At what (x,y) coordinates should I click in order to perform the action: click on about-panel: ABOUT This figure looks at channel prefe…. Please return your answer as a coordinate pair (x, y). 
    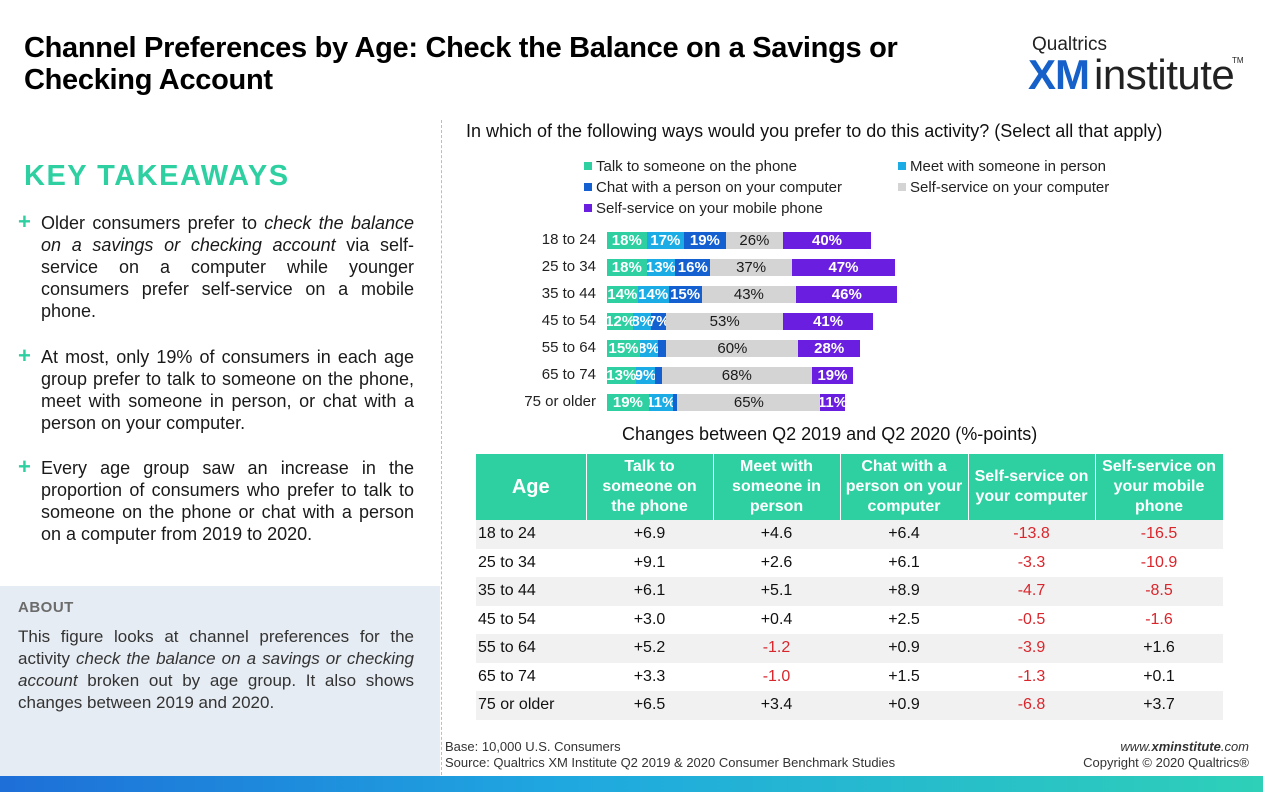
    Looking at the image, I should click on (220, 681).